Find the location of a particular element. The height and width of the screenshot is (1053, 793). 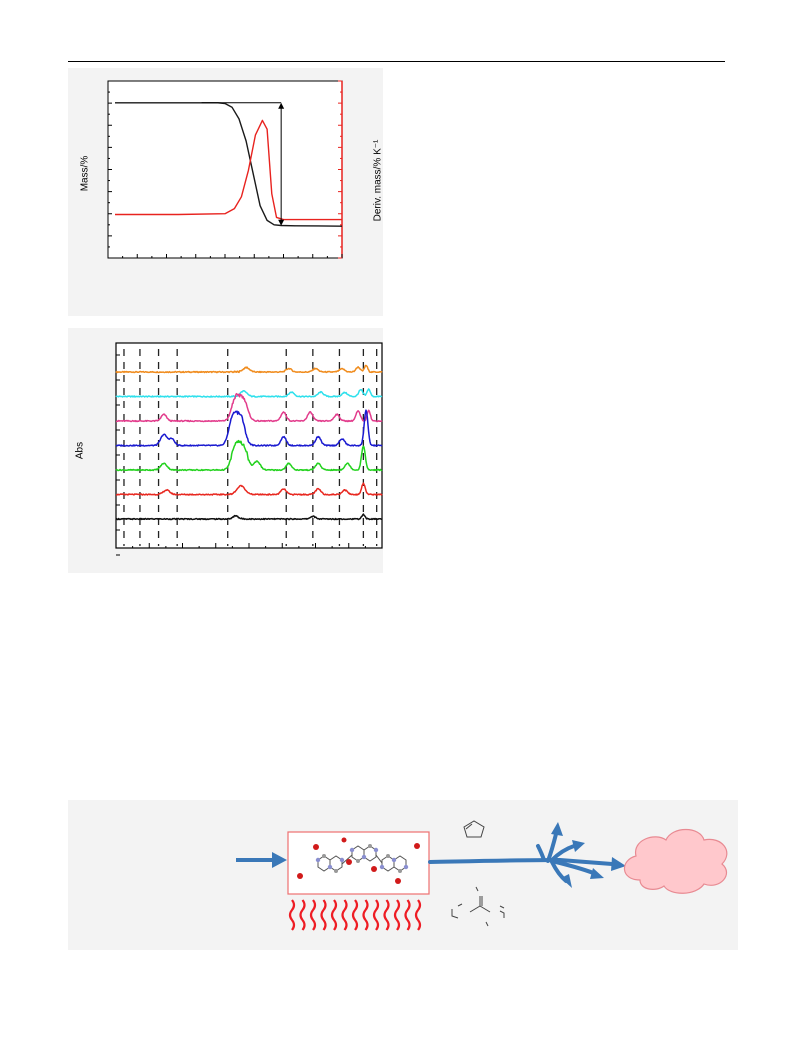

tga-ticks is located at coordinates (225, 169).